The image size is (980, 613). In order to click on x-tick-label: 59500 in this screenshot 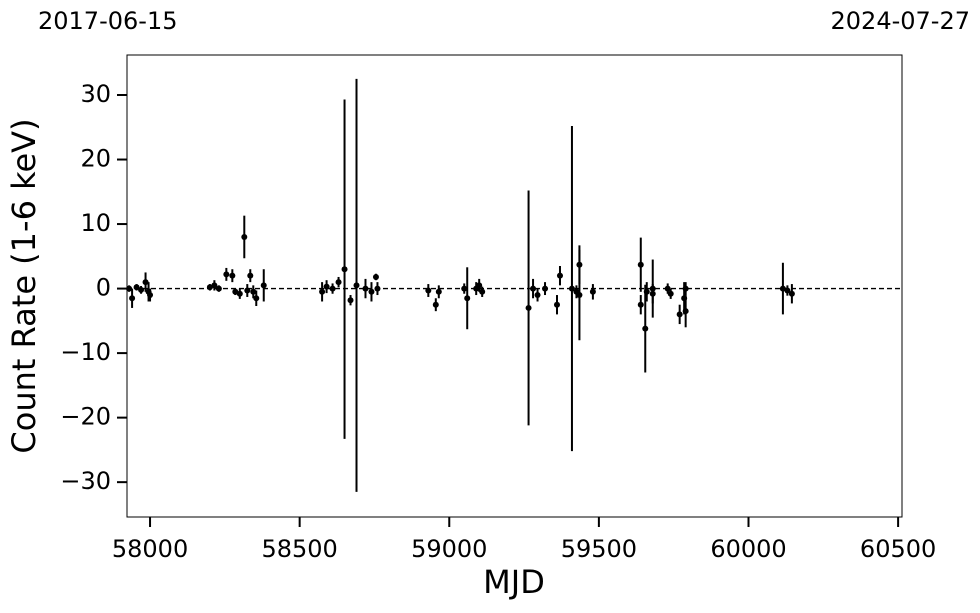, I will do `click(599, 549)`.